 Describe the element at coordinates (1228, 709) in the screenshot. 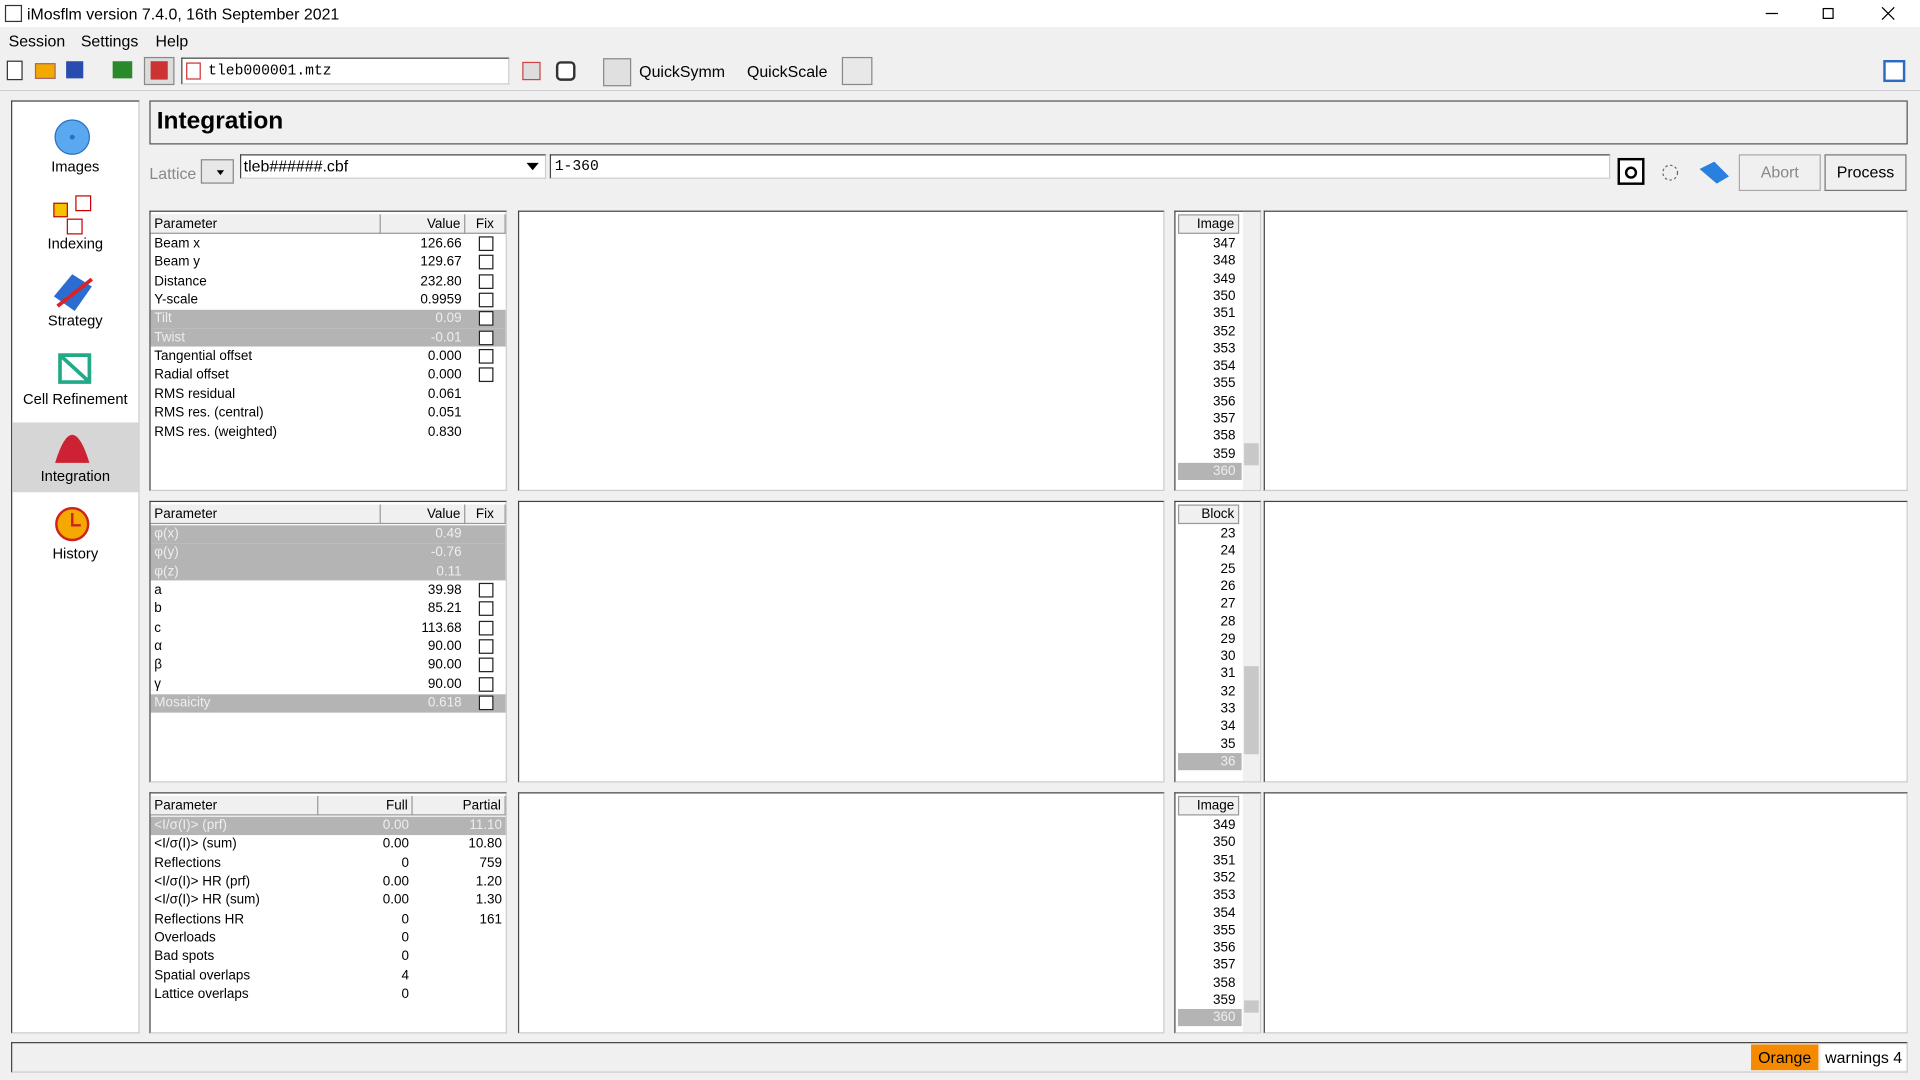

I see `list-item: 33` at that location.